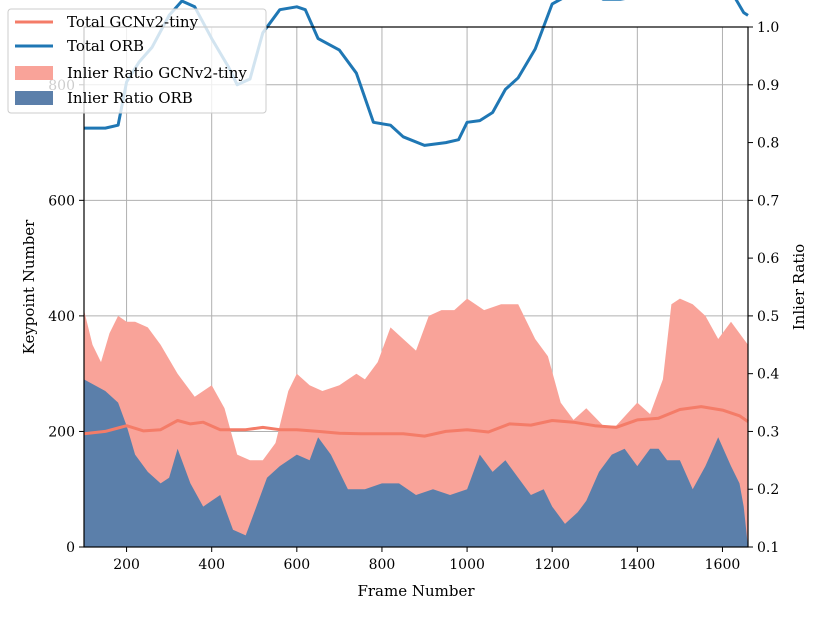 This screenshot has height=623, width=830. Describe the element at coordinates (296, 565) in the screenshot. I see `x-tick-label: 600` at that location.